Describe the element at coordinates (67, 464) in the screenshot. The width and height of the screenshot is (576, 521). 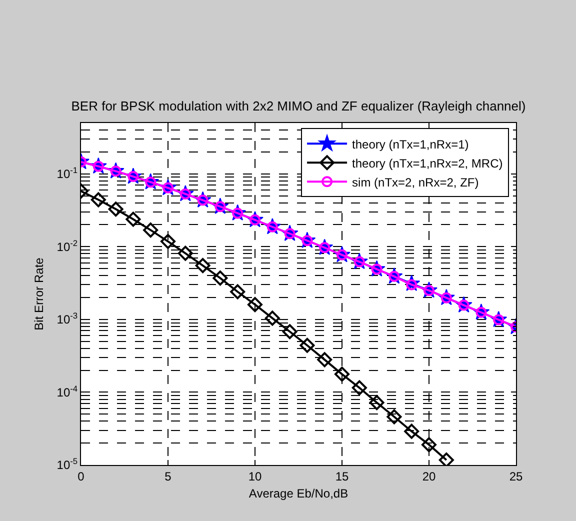
I see `y-tick-label: 10$^{-5}$` at that location.